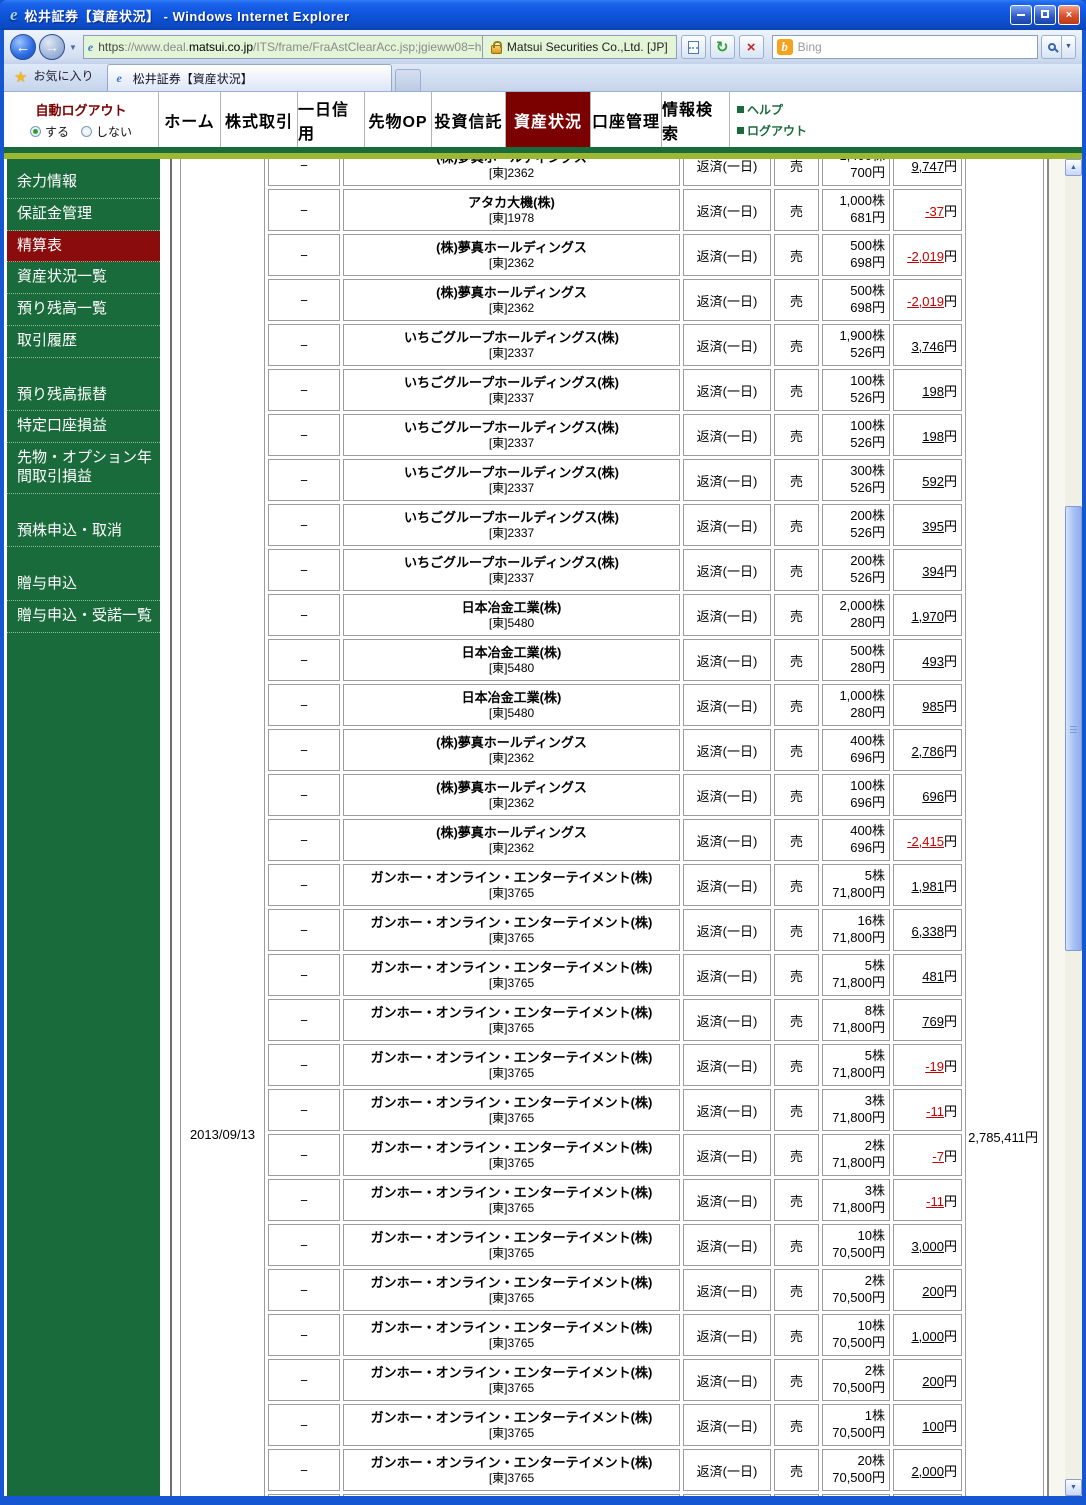  Describe the element at coordinates (909, 130) in the screenshot. I see `nav-link-2: ログアウト` at that location.